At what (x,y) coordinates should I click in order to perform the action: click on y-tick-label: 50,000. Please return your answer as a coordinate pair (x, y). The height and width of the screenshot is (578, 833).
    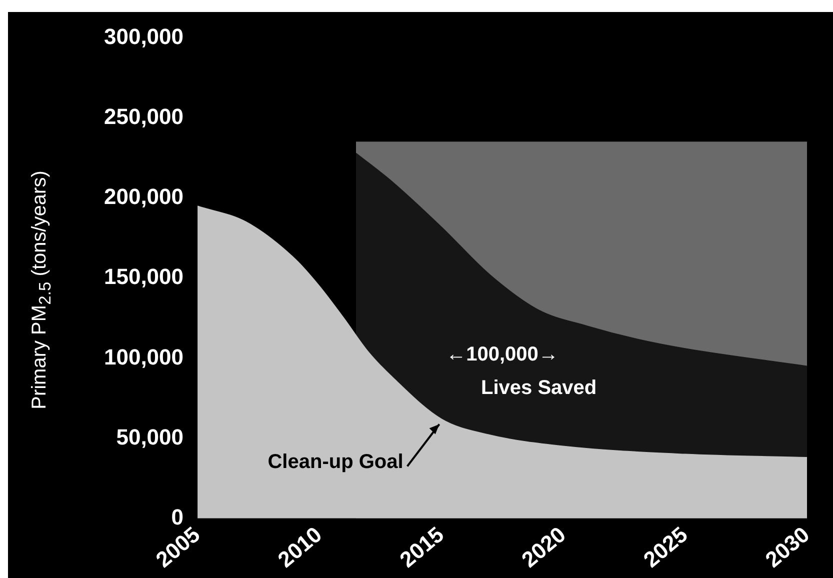
    Looking at the image, I should click on (150, 437).